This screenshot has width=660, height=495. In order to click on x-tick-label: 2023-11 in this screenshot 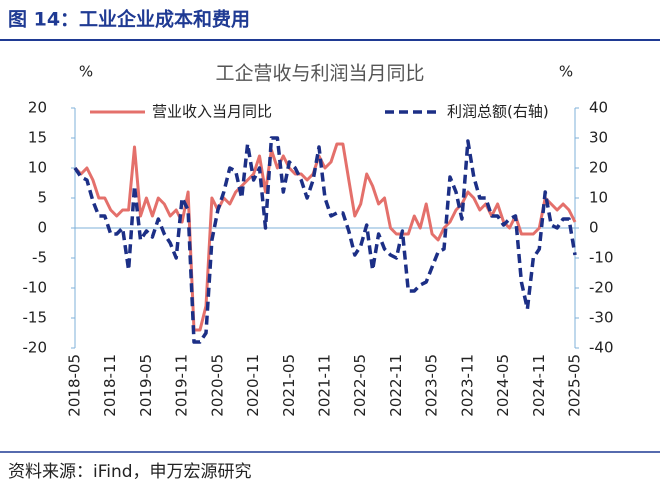, I will do `click(467, 385)`.